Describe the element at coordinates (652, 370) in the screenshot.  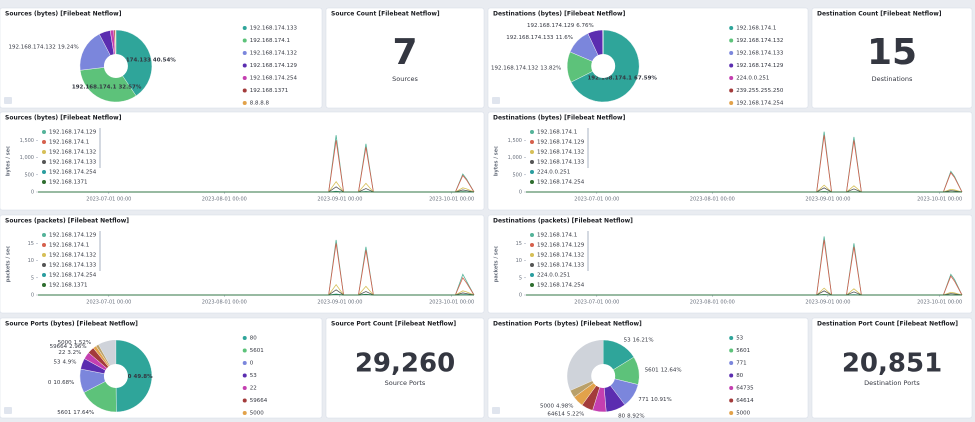
I see `slice-label-name: 5601` at that location.